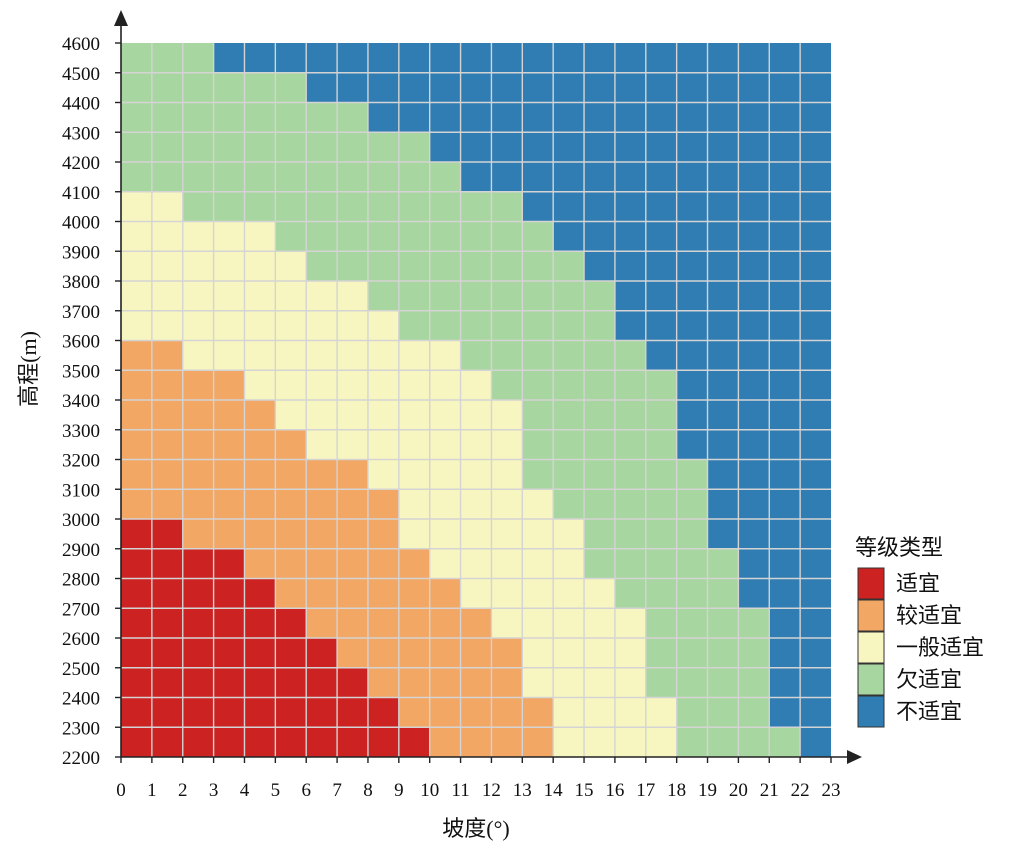  What do you see at coordinates (81, 133) in the screenshot?
I see `y-tick-label: 4300` at bounding box center [81, 133].